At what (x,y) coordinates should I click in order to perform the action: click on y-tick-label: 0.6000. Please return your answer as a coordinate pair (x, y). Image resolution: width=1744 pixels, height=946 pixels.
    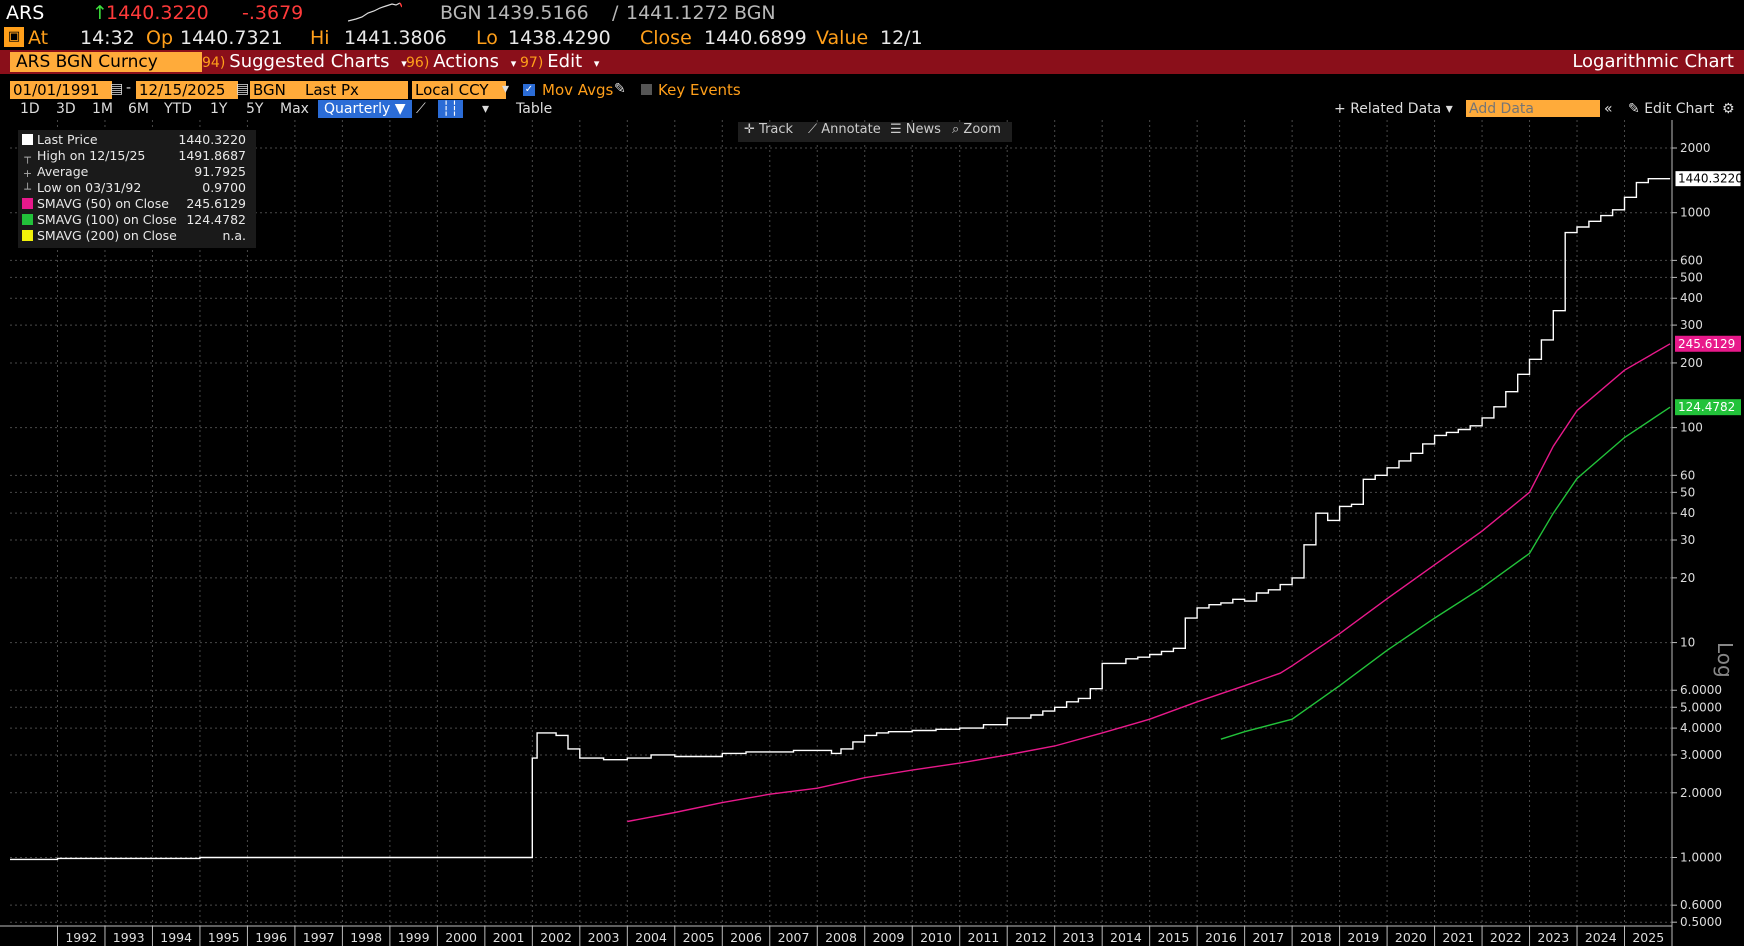
    Looking at the image, I should click on (1701, 905).